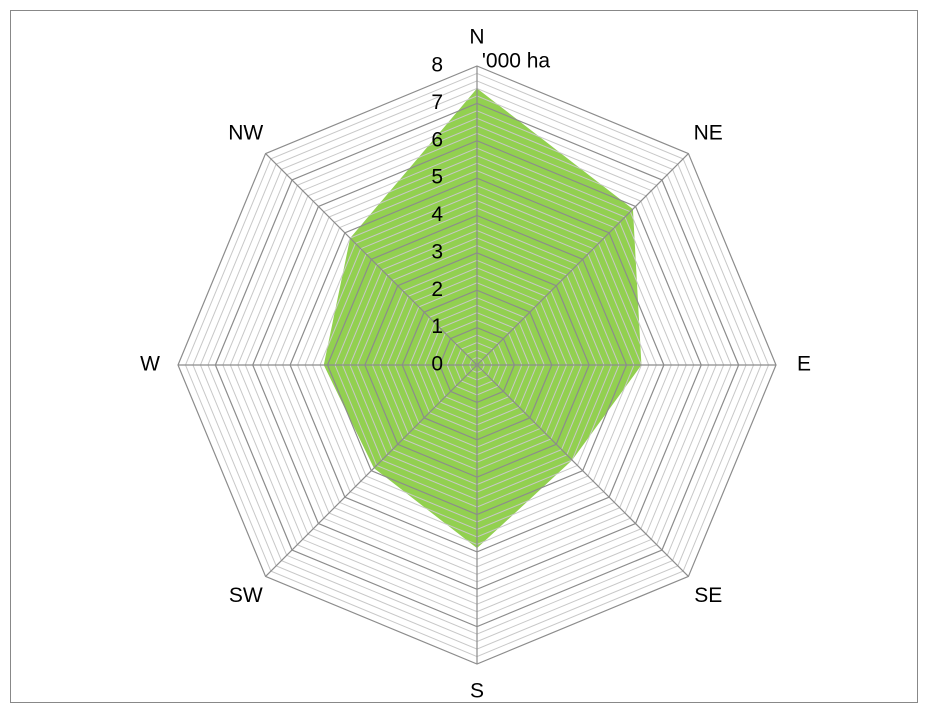 This screenshot has height=713, width=928. I want to click on category-label: NE, so click(708, 132).